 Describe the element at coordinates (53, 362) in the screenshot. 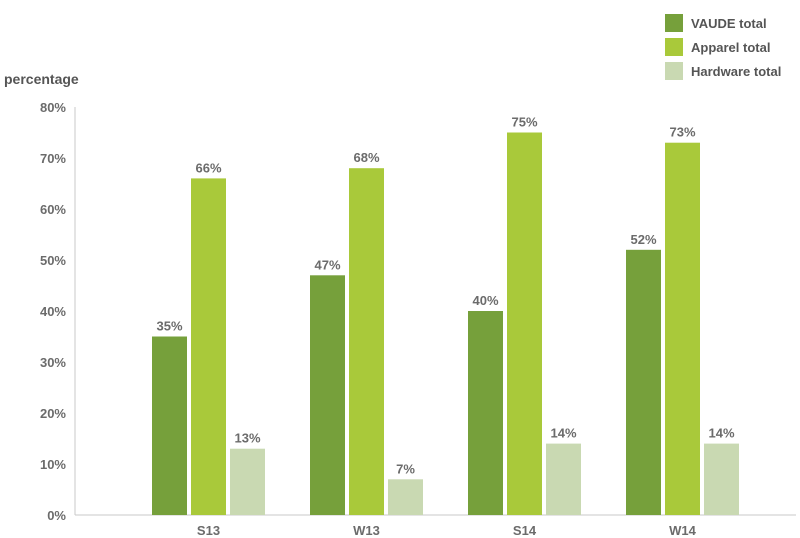

I see `y-tick-label: 30%` at that location.